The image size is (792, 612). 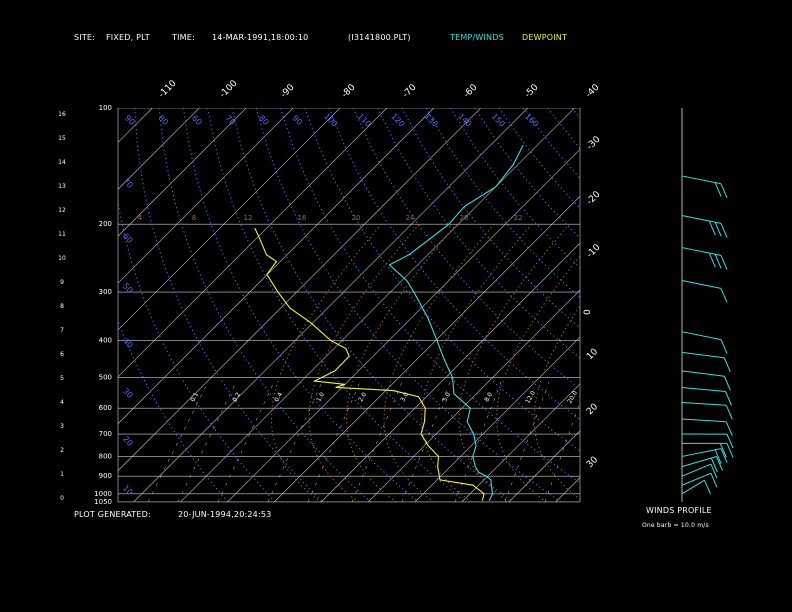 What do you see at coordinates (349, 91) in the screenshot?
I see `isotherm-label: -80` at bounding box center [349, 91].